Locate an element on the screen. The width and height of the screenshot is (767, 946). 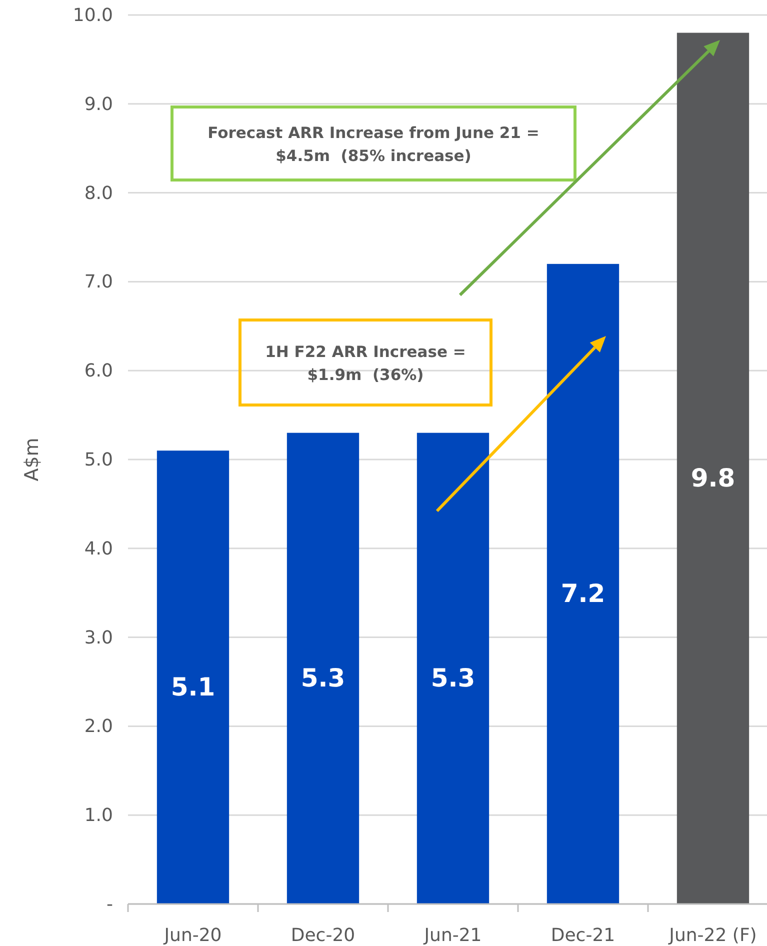
y-tick-label: - is located at coordinates (109, 904).